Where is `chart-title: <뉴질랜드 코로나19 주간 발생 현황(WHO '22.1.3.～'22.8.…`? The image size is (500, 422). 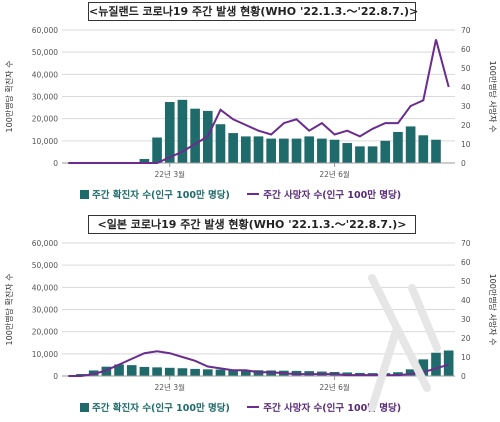
chart-title: <뉴질랜드 코로나19 주간 발생 현황(WHO '22.1.3.～'22.8.… is located at coordinates (253, 11).